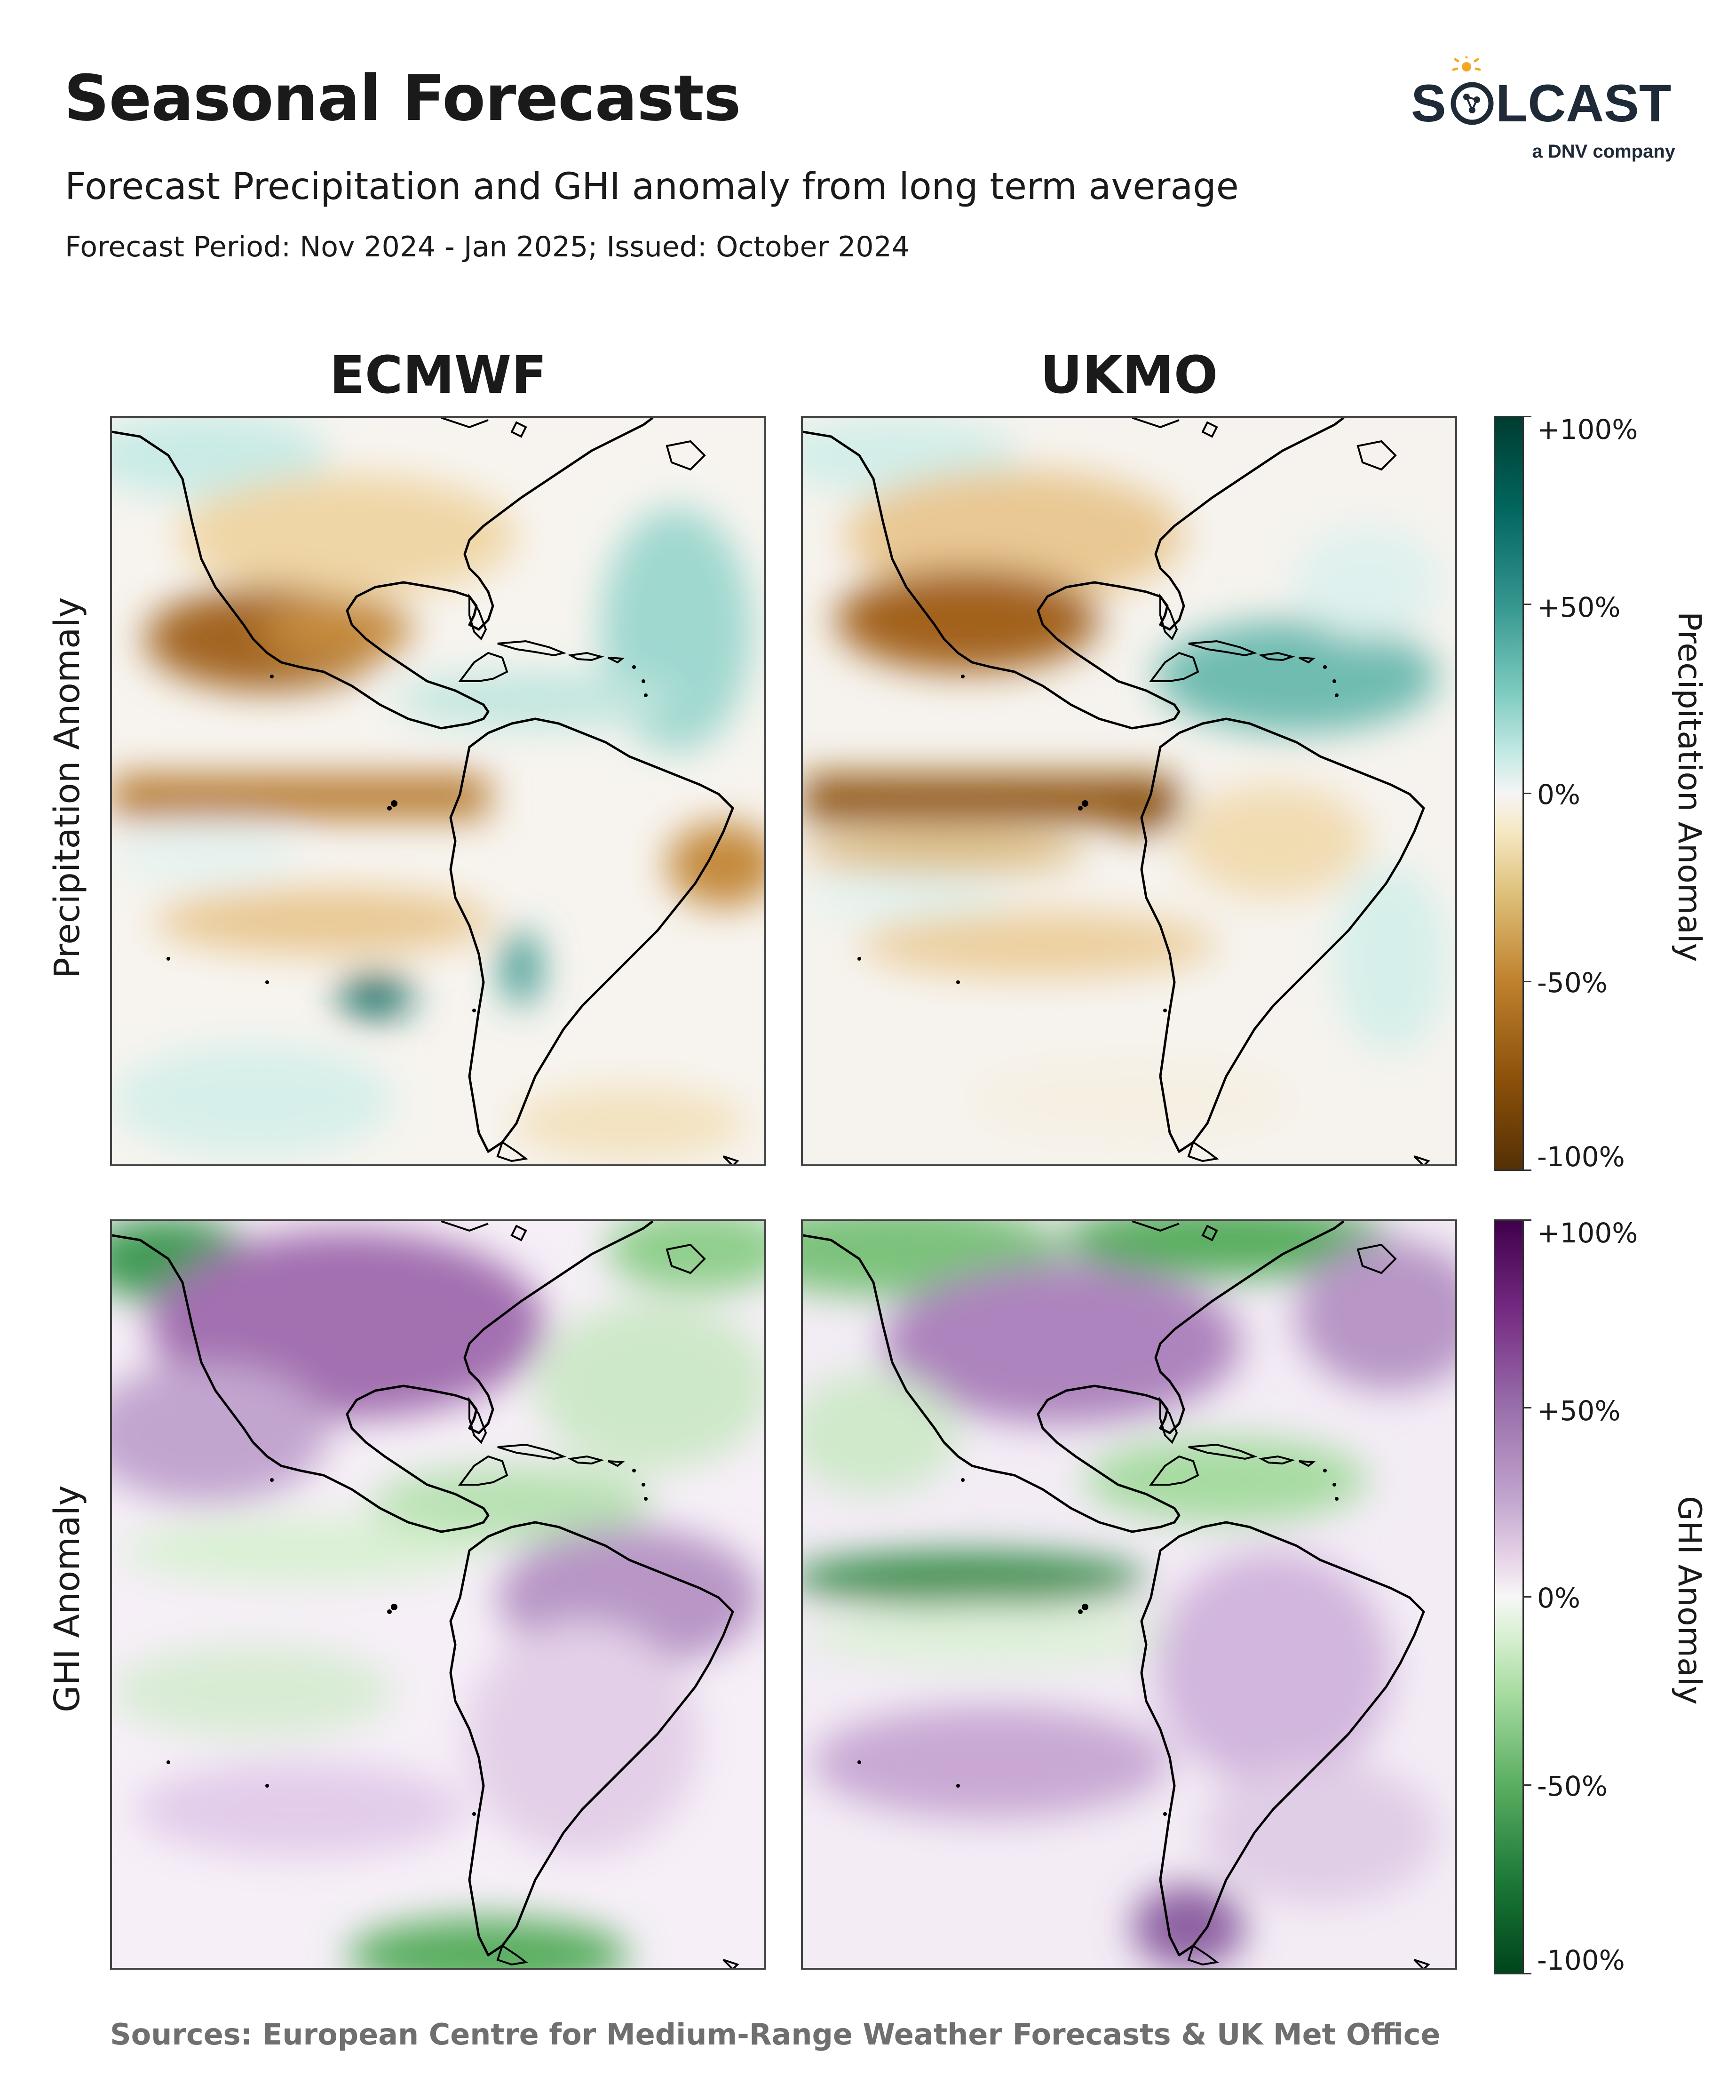  I want to click on map-panel-ukmo-precipitation, so click(1129, 791).